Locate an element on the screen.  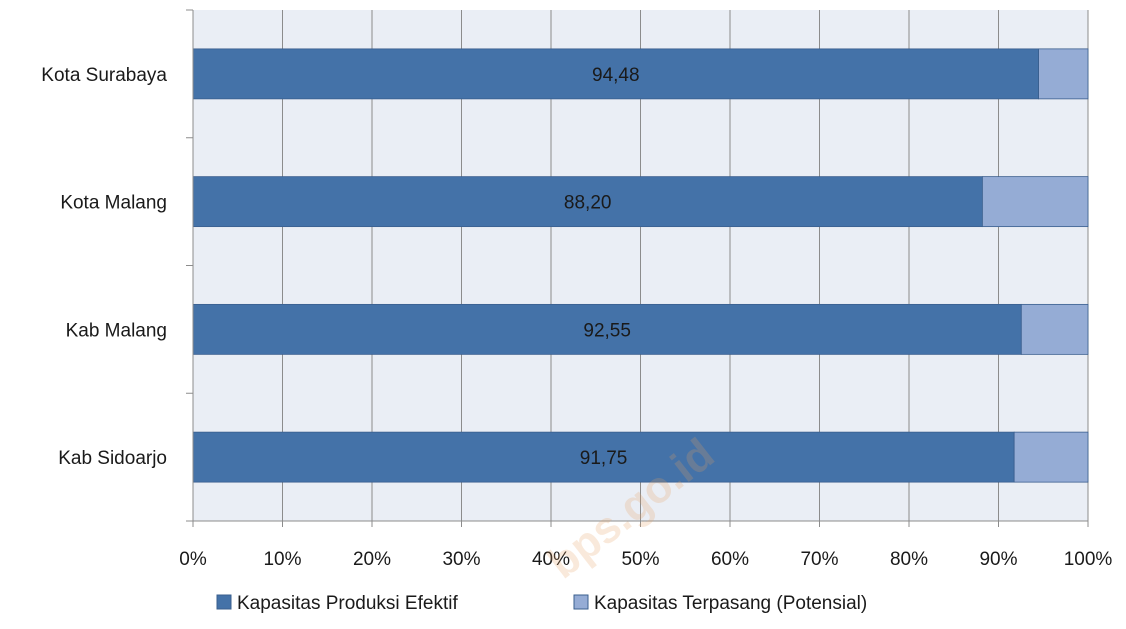
x-tick-label: 100% is located at coordinates (1088, 559).